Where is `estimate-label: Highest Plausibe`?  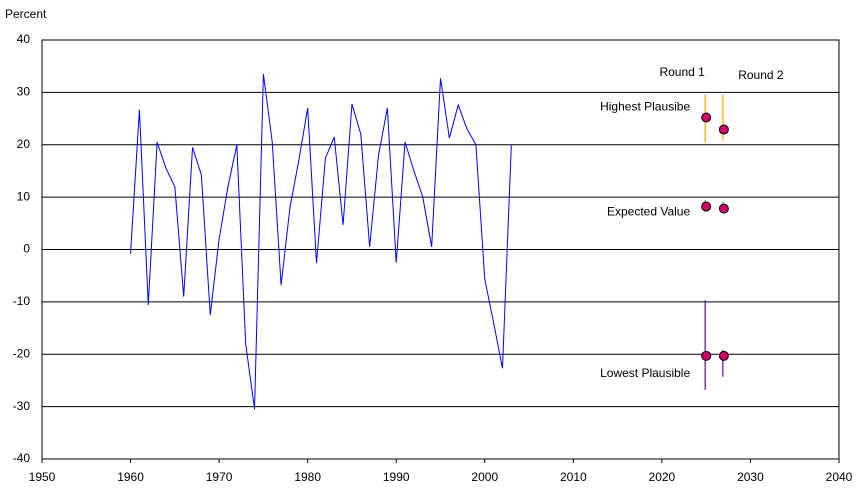
estimate-label: Highest Plausibe is located at coordinates (645, 107).